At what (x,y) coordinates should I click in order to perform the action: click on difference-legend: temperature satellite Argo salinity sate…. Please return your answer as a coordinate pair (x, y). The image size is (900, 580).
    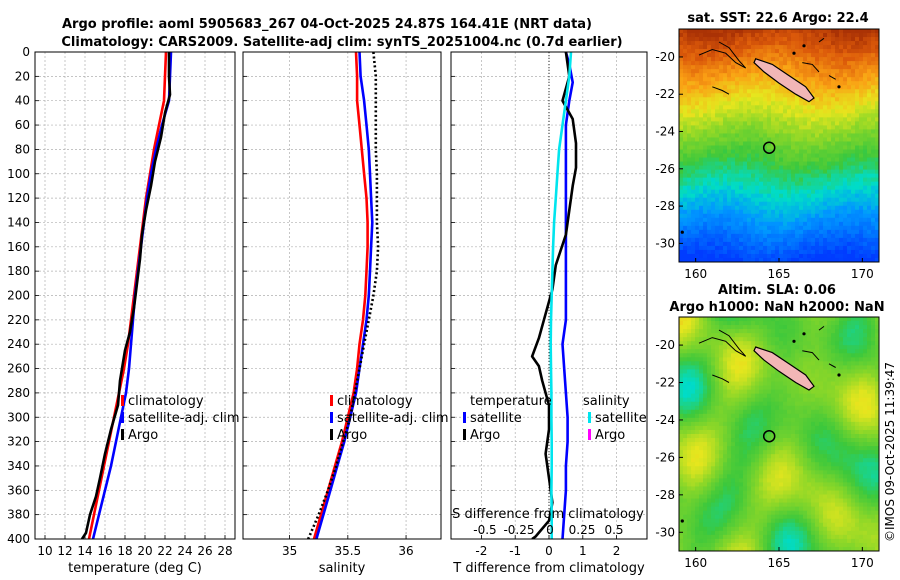
    Looking at the image, I should click on (555, 418).